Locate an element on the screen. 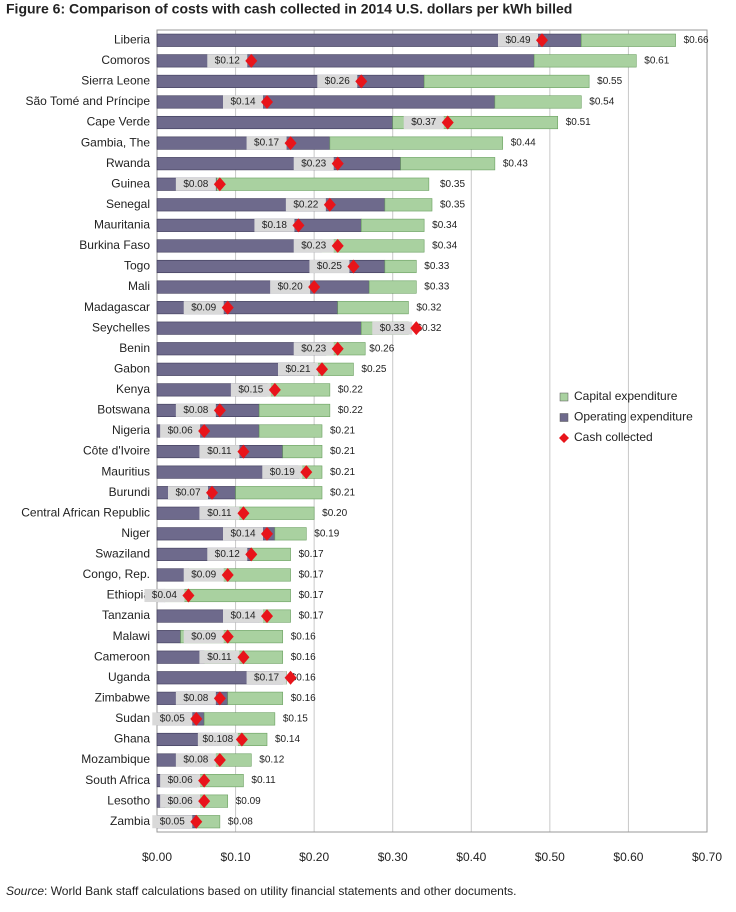 The width and height of the screenshot is (736, 912). total-label: $0.21 is located at coordinates (342, 431).